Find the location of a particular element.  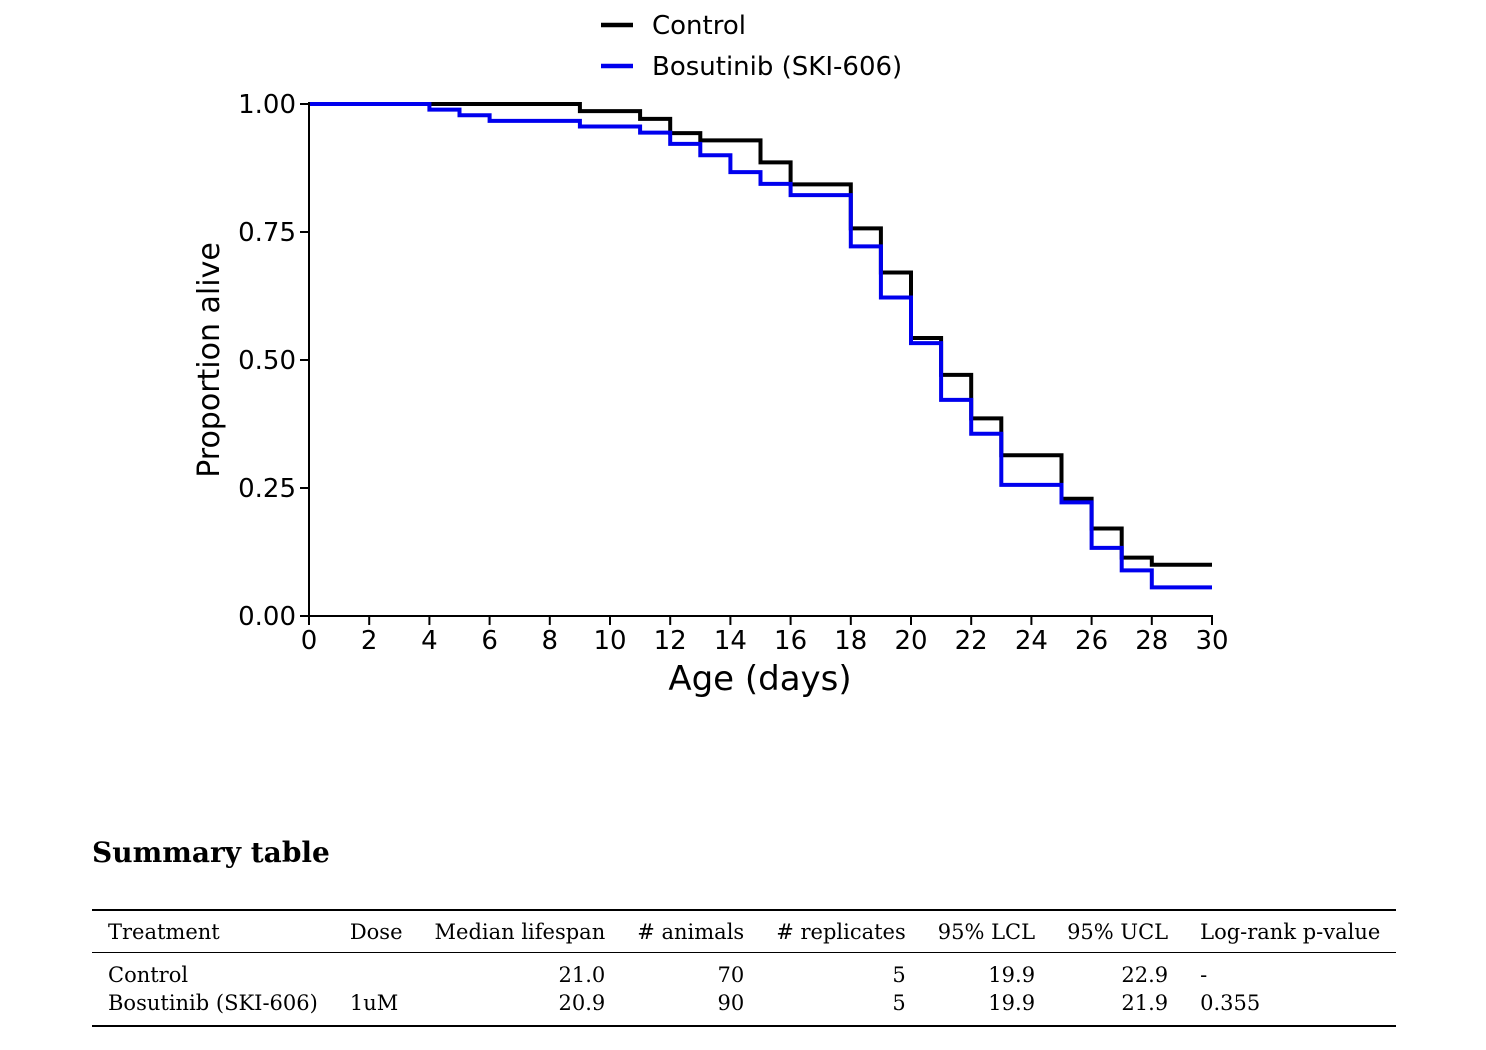

cell-treatment: Bosutinib (SKI-606) is located at coordinates (213, 1003).